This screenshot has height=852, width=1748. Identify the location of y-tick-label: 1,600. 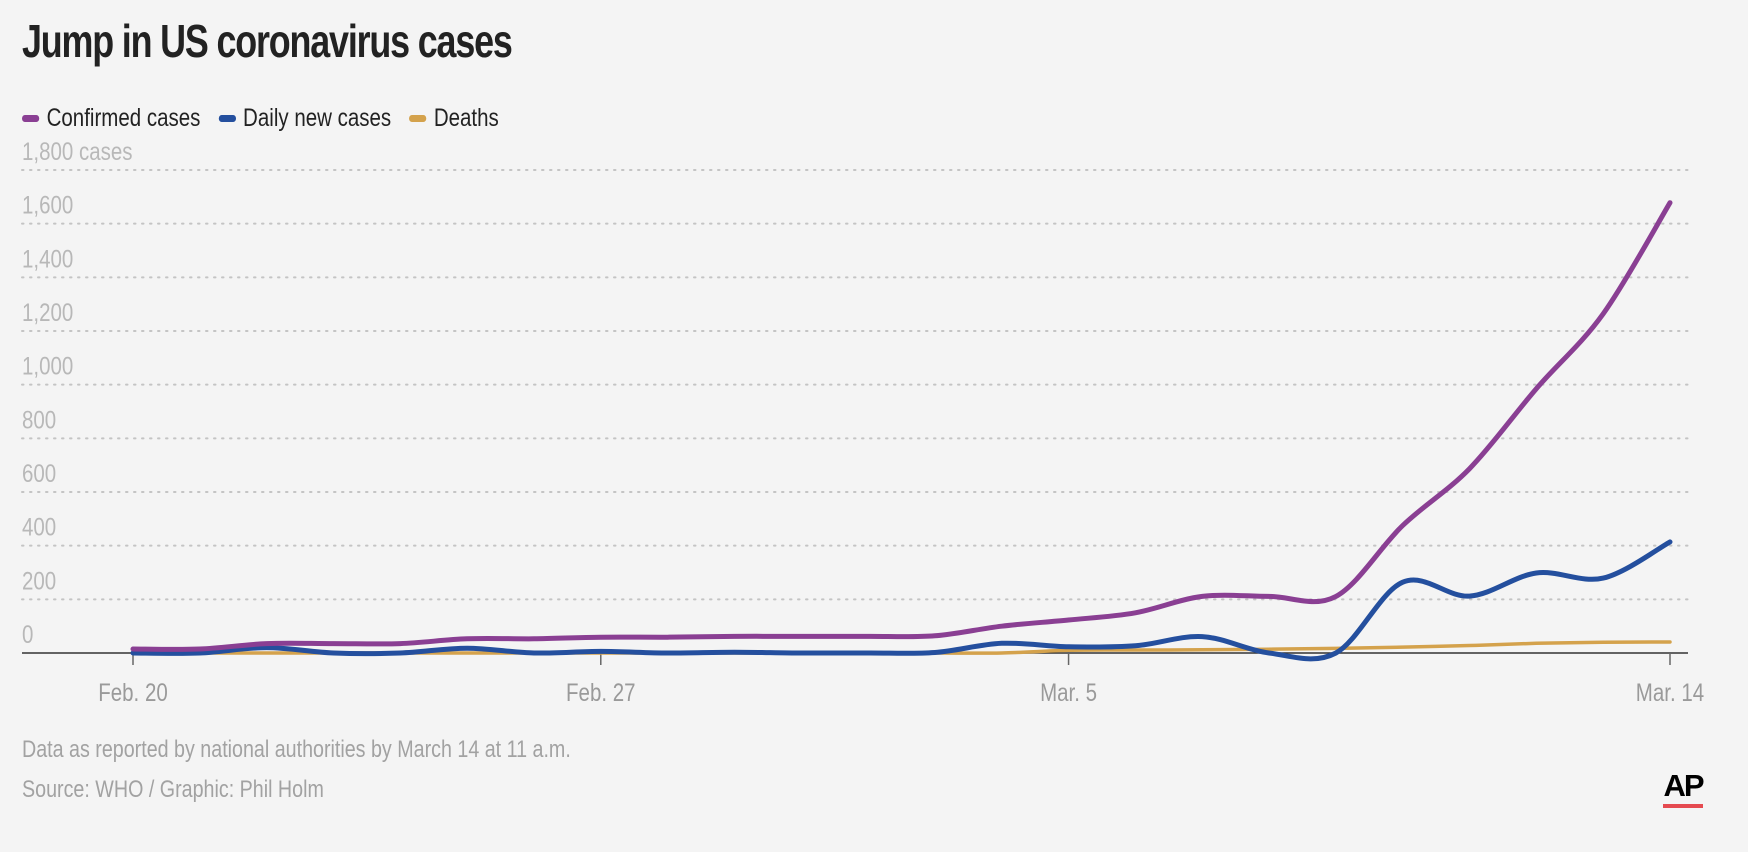
(47, 205).